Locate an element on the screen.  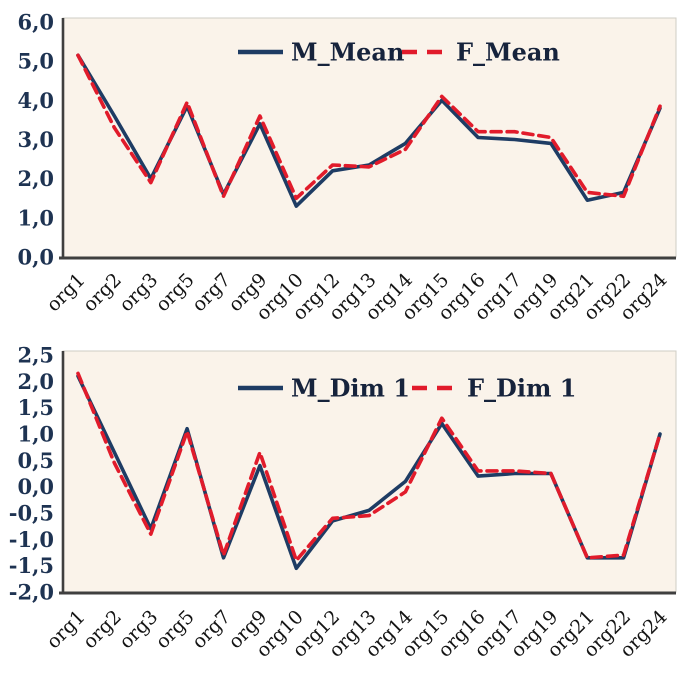
legend-entry: F_Dim 1 is located at coordinates (494, 388).